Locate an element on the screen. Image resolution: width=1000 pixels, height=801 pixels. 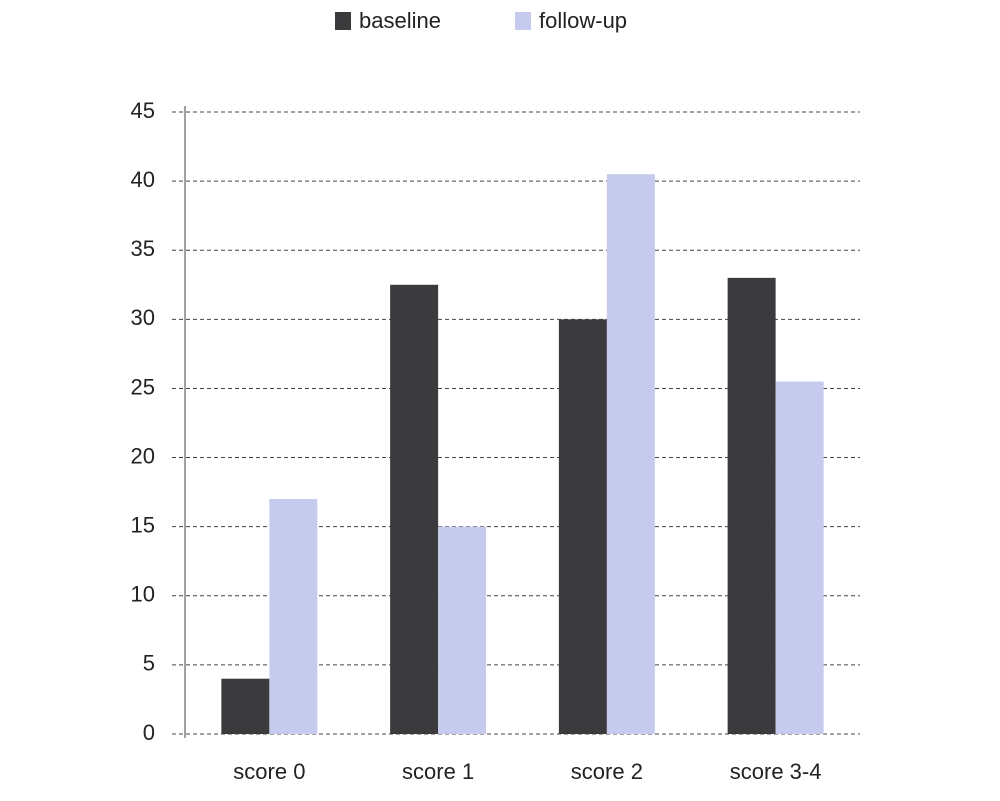
y-tick-label: 10 is located at coordinates (143, 594).